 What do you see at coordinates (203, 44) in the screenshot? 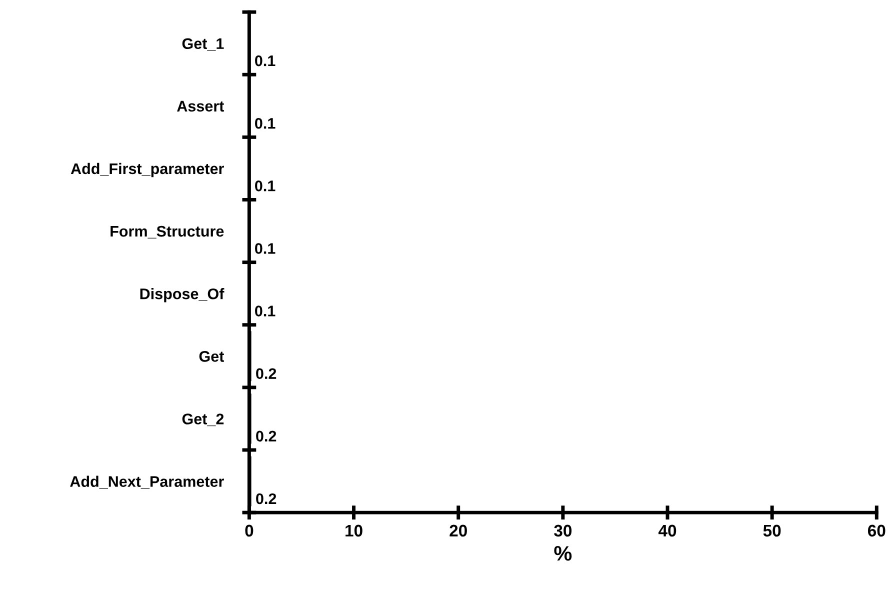
I see `y-tick-label: Get_1` at bounding box center [203, 44].